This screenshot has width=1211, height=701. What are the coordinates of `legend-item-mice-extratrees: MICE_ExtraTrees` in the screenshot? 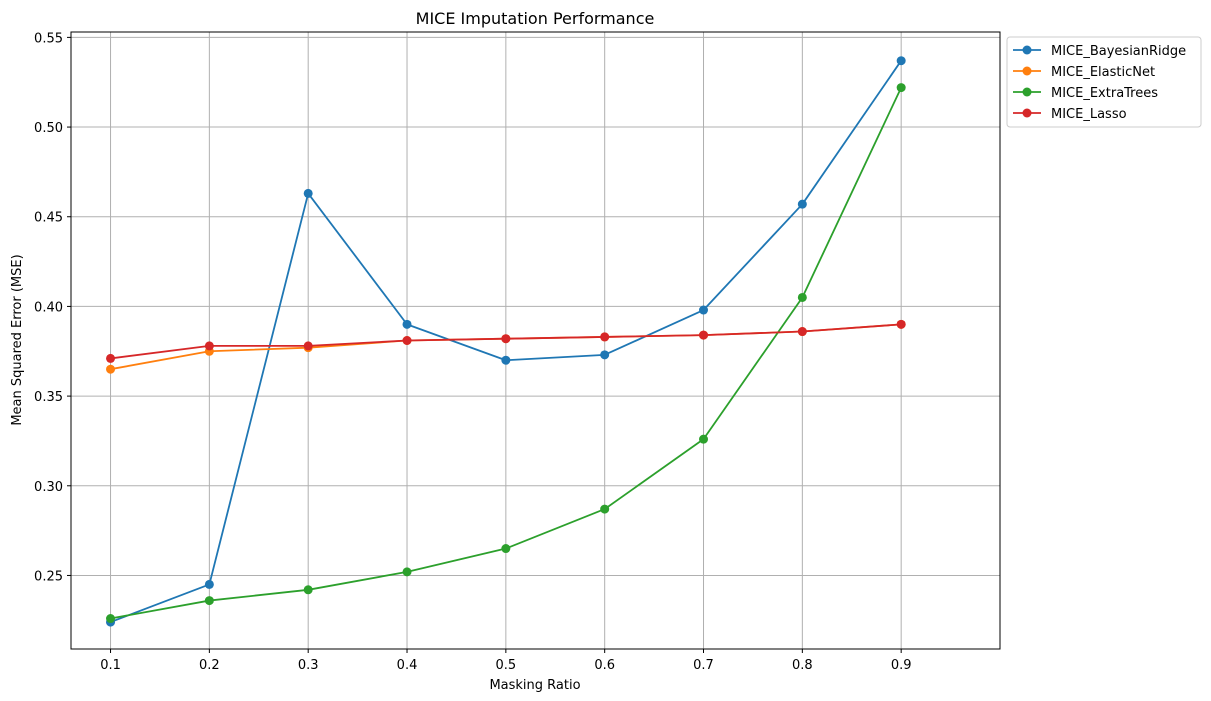 It's located at (1085, 93).